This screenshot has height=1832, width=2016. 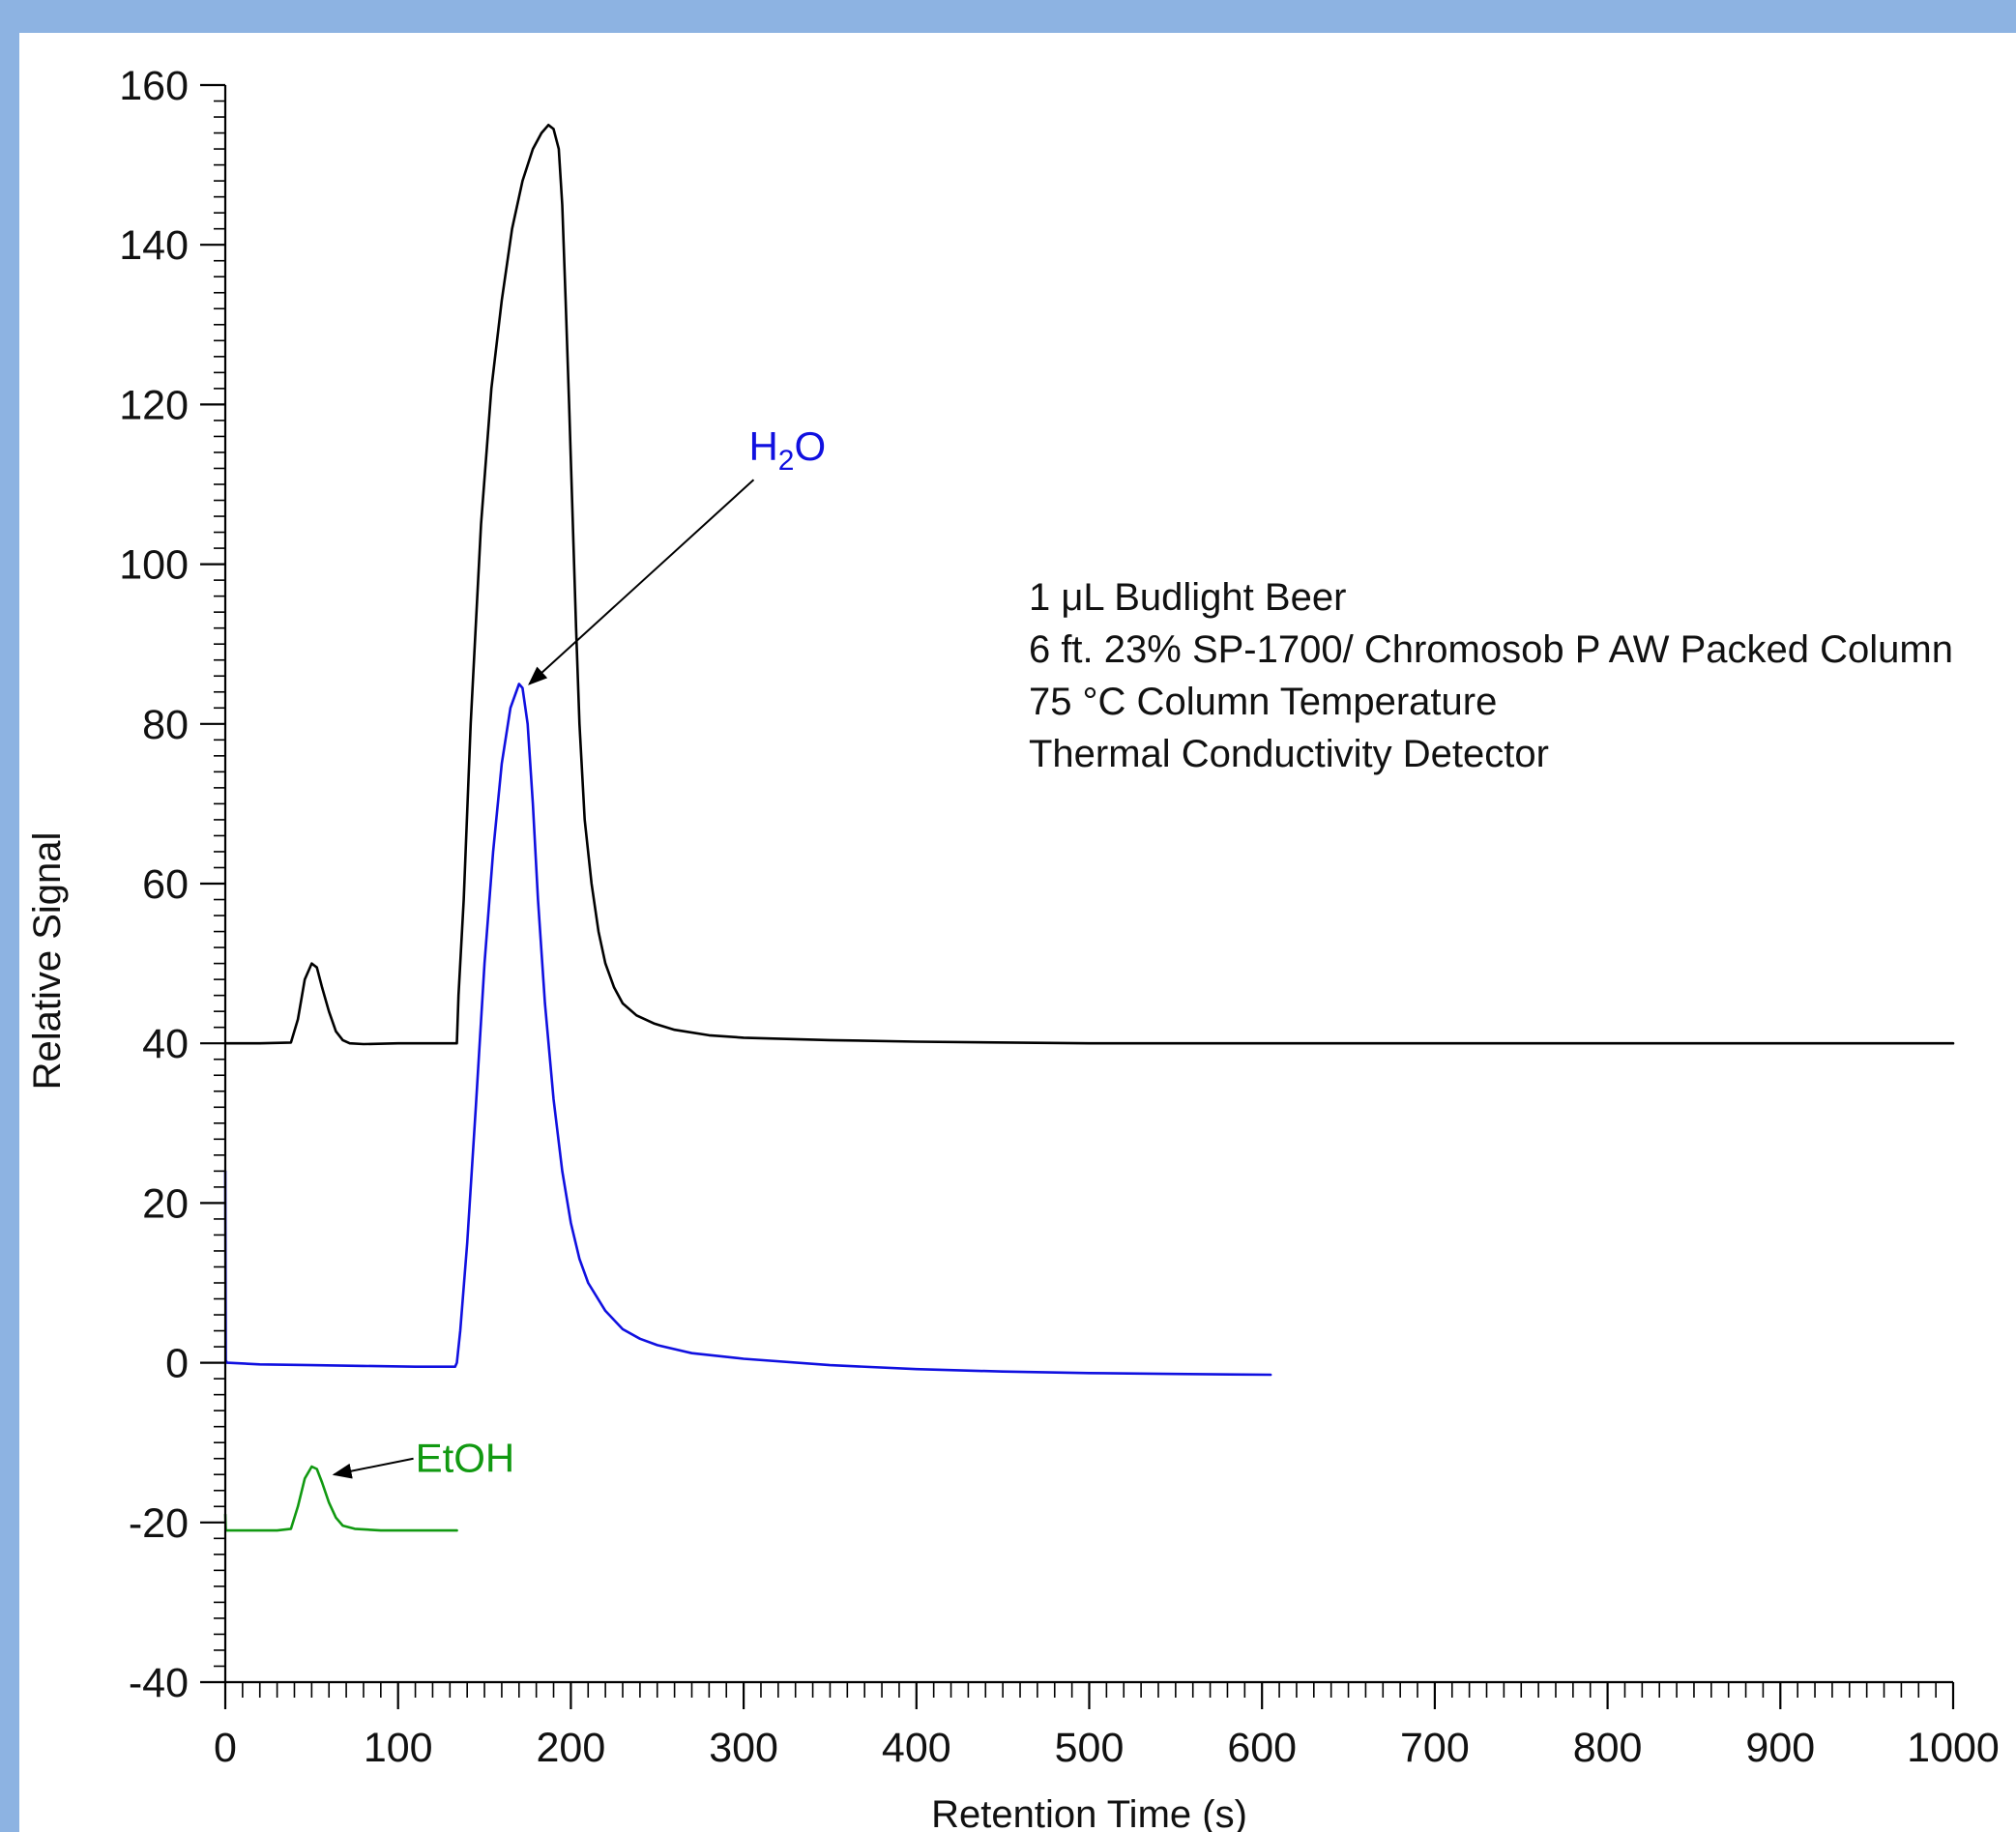 What do you see at coordinates (154, 566) in the screenshot?
I see `y-tick-label: 100` at bounding box center [154, 566].